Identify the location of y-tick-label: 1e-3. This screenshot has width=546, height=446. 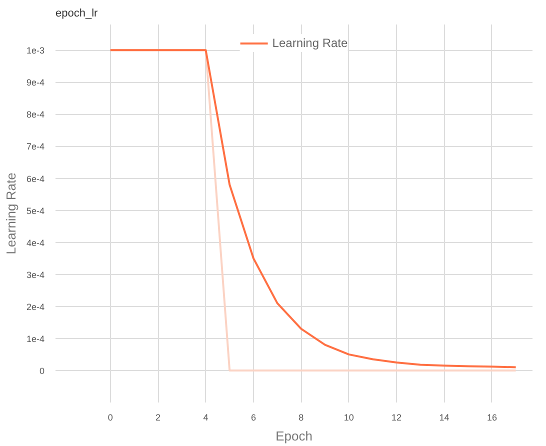
(35, 51).